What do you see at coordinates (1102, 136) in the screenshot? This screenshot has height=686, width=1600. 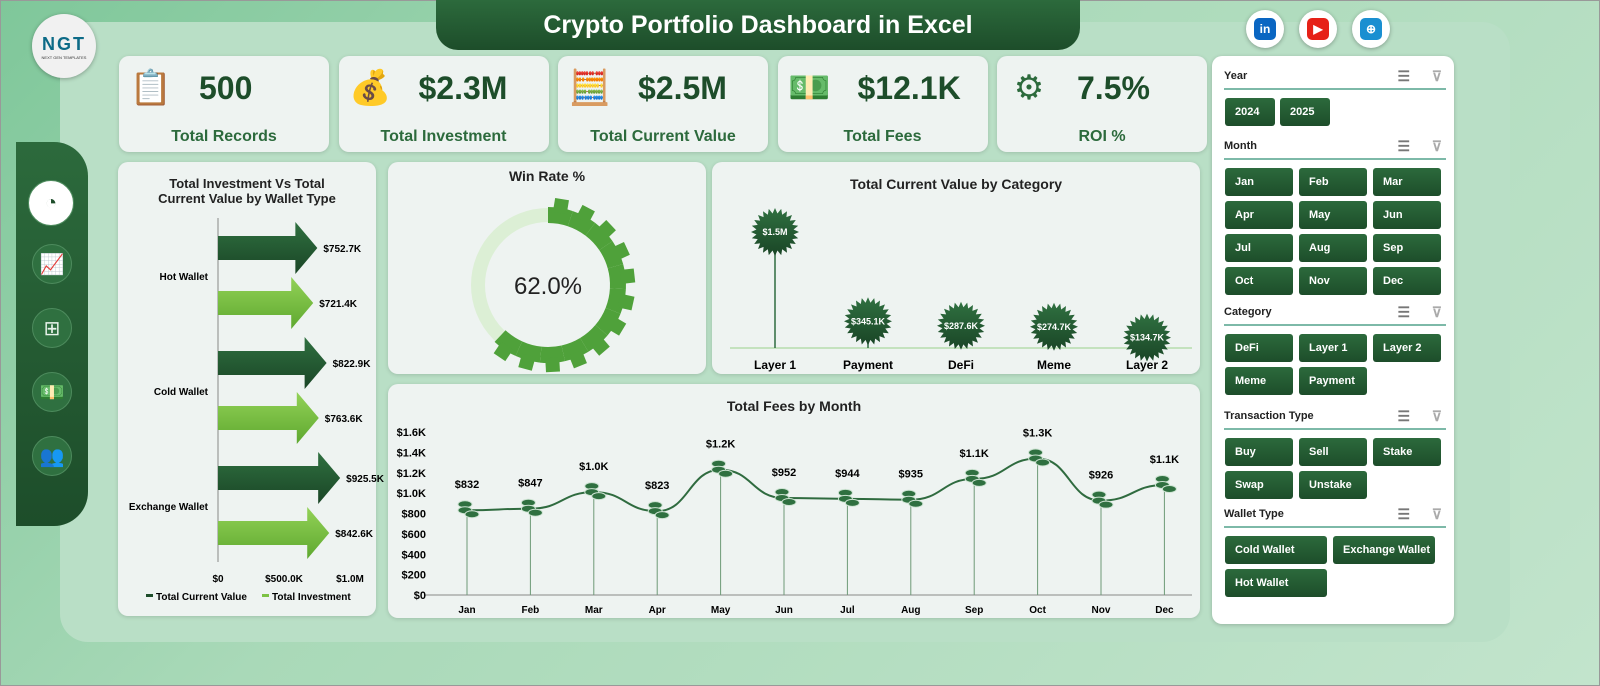 I see `kpi-label: ROI %` at bounding box center [1102, 136].